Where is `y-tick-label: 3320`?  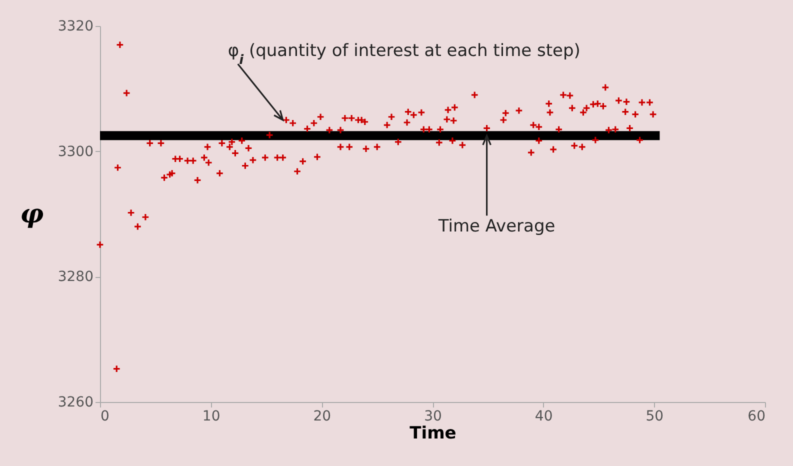
y-tick-label: 3320 is located at coordinates (76, 26).